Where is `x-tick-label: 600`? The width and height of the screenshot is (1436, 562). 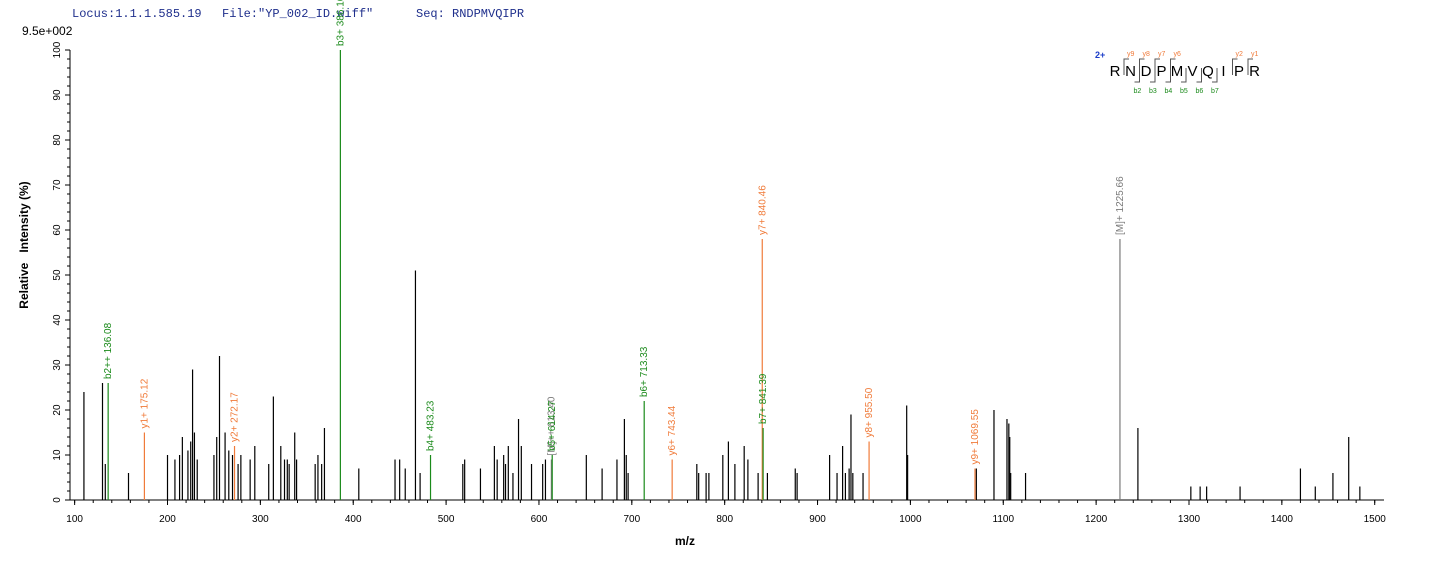
x-tick-label: 600 is located at coordinates (539, 519).